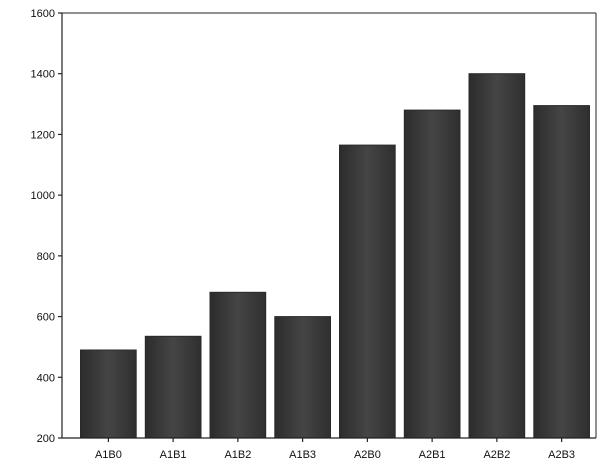  Describe the element at coordinates (43, 196) in the screenshot. I see `y-tick-label: 1000` at that location.